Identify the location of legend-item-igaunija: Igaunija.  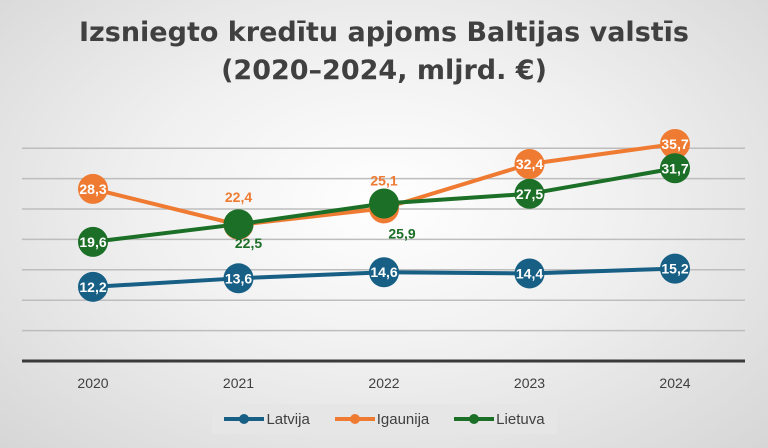
(382, 419).